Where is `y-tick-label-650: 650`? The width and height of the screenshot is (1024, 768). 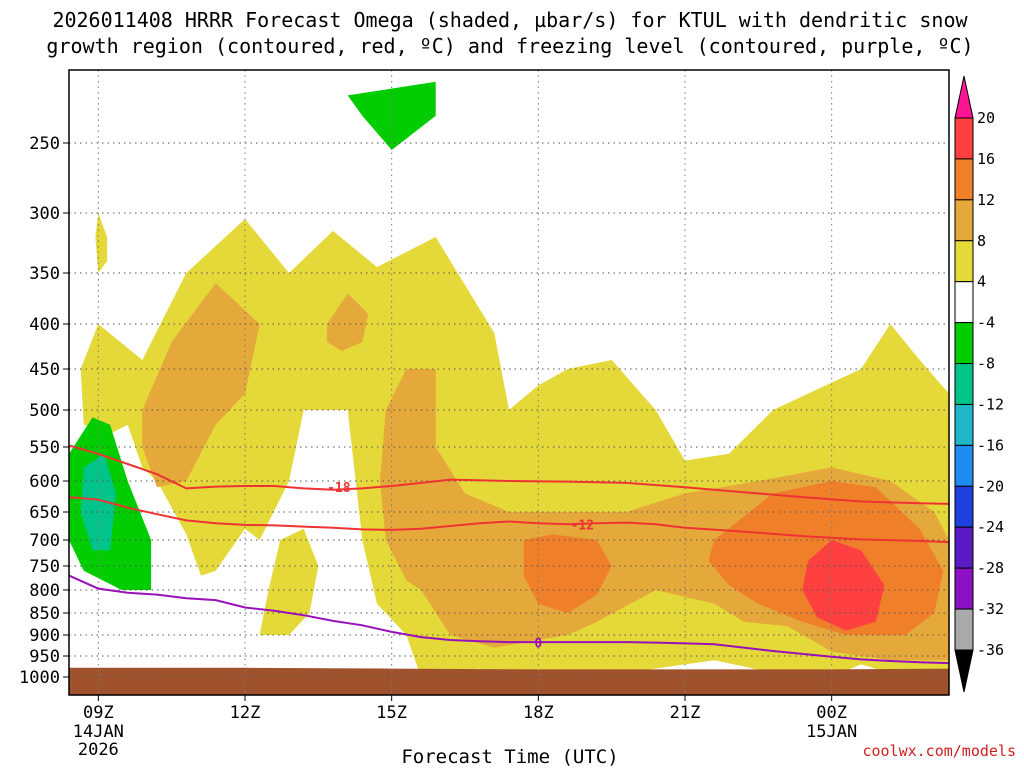
y-tick-label-650: 650 is located at coordinates (44, 513).